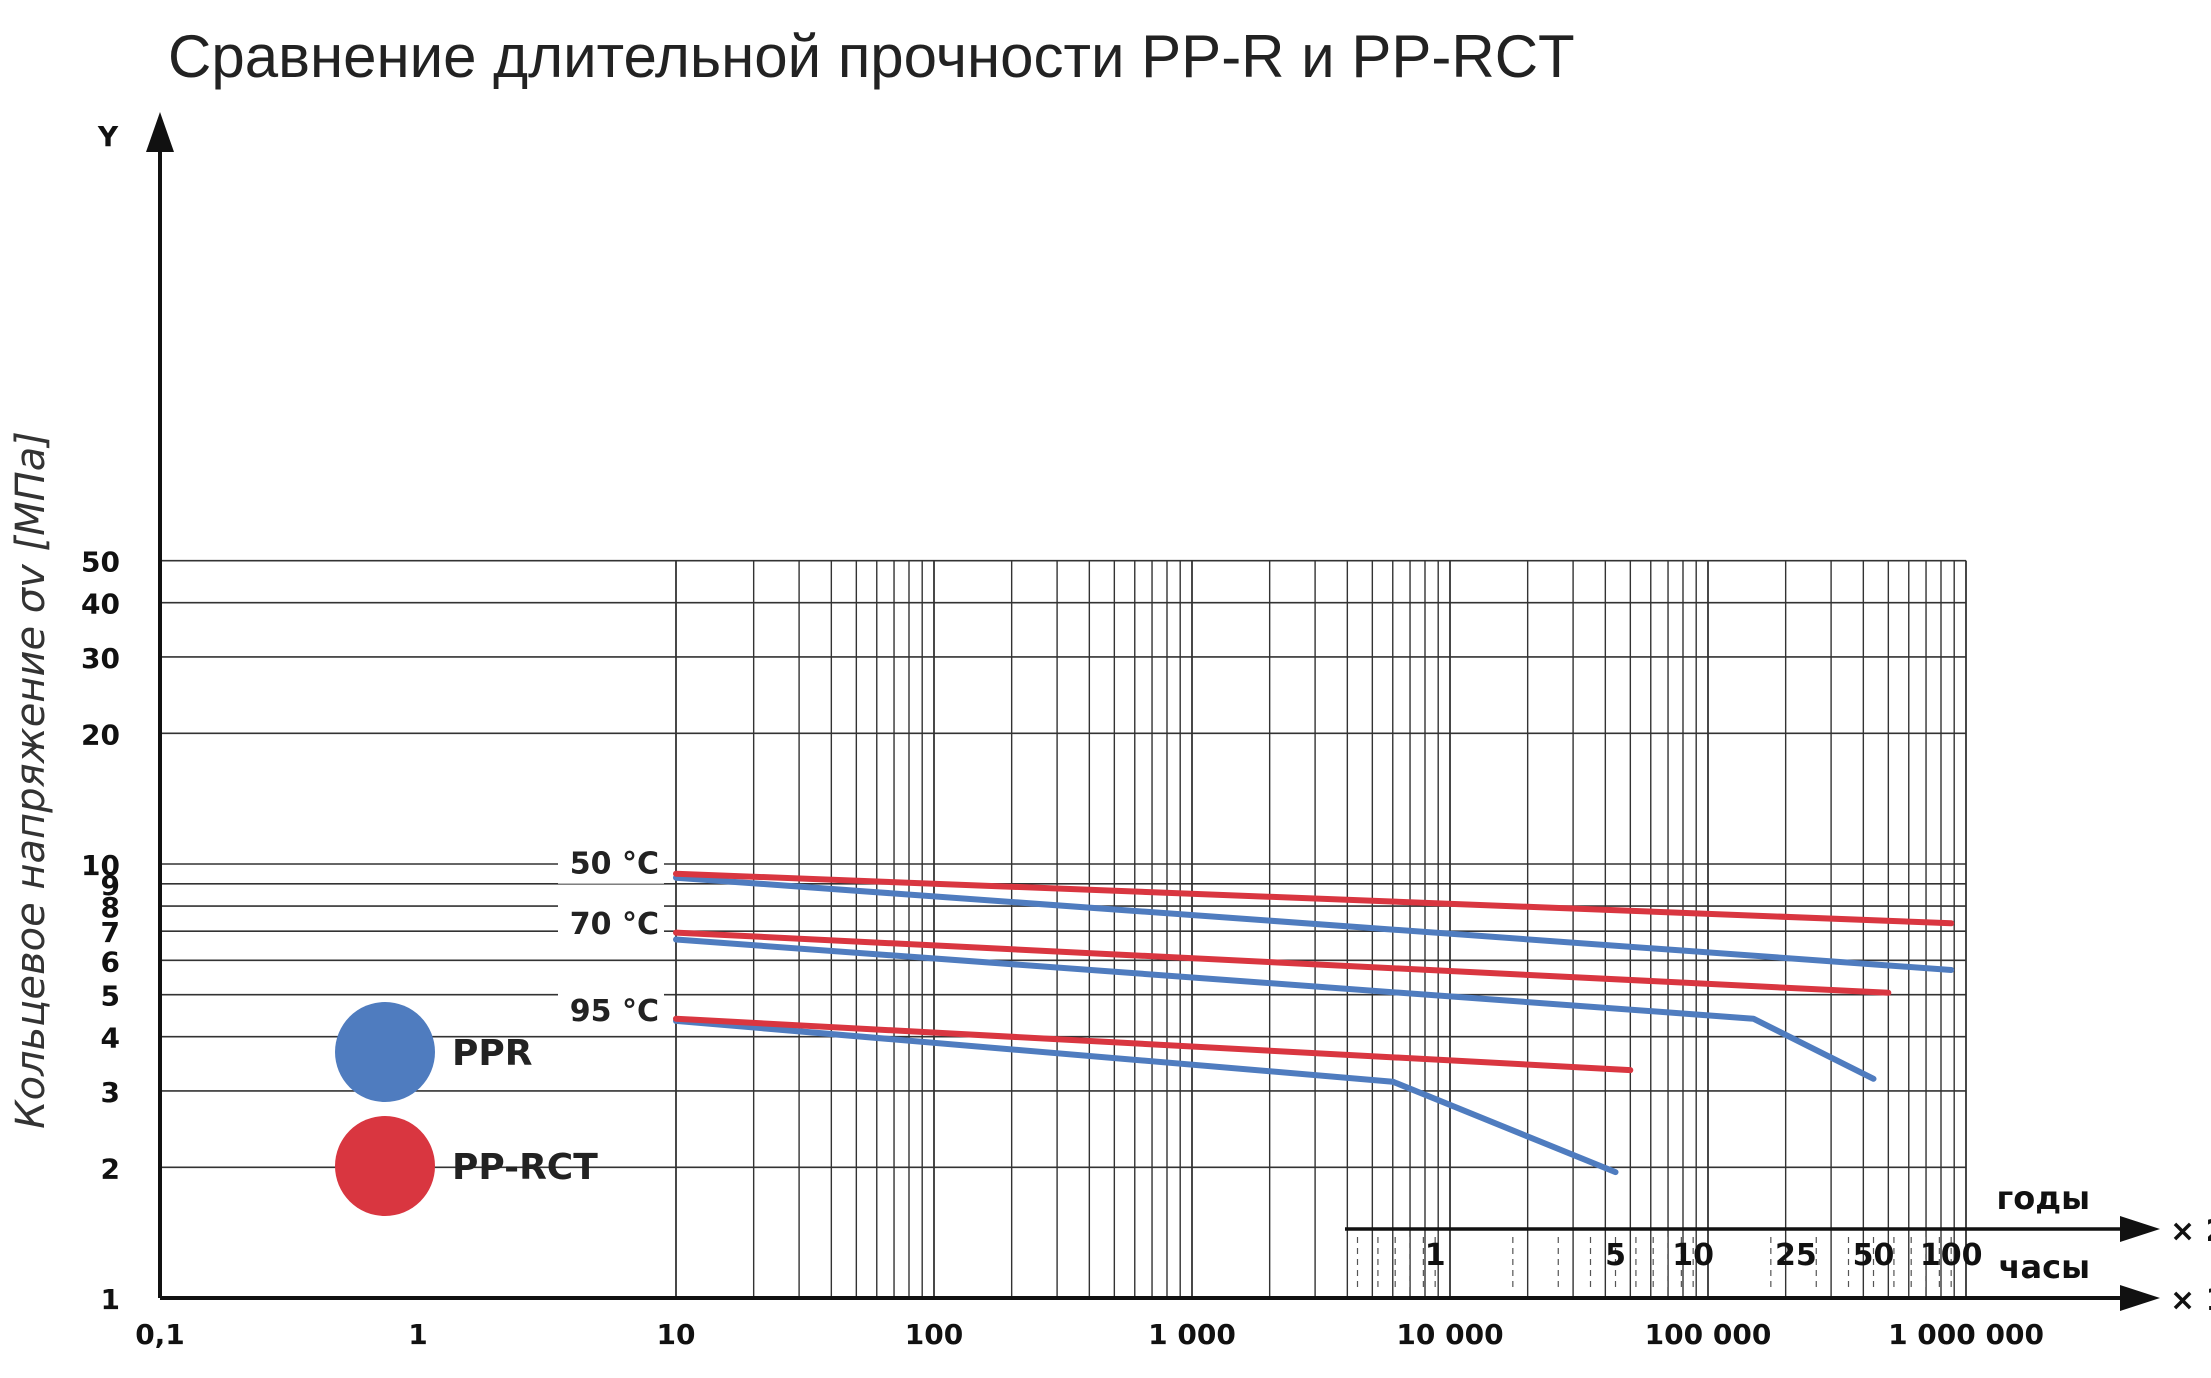  What do you see at coordinates (110, 885) in the screenshot?
I see `y-tick-label: 9` at bounding box center [110, 885].